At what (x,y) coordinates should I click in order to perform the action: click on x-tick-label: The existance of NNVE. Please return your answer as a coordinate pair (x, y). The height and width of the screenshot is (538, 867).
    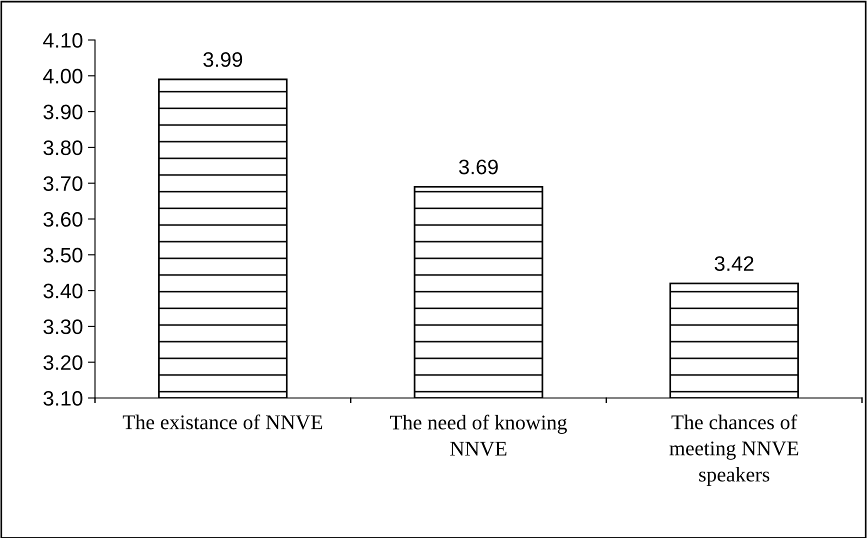
    Looking at the image, I should click on (222, 422).